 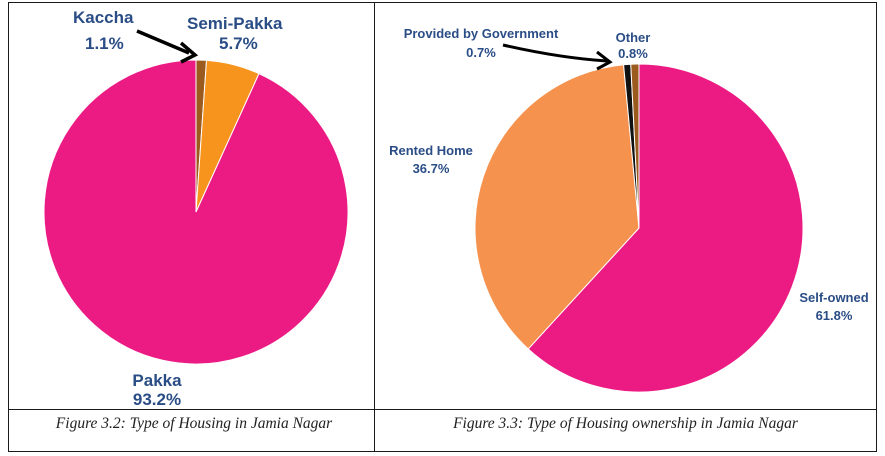 I want to click on gov-arrowhead, so click(x=604, y=60).